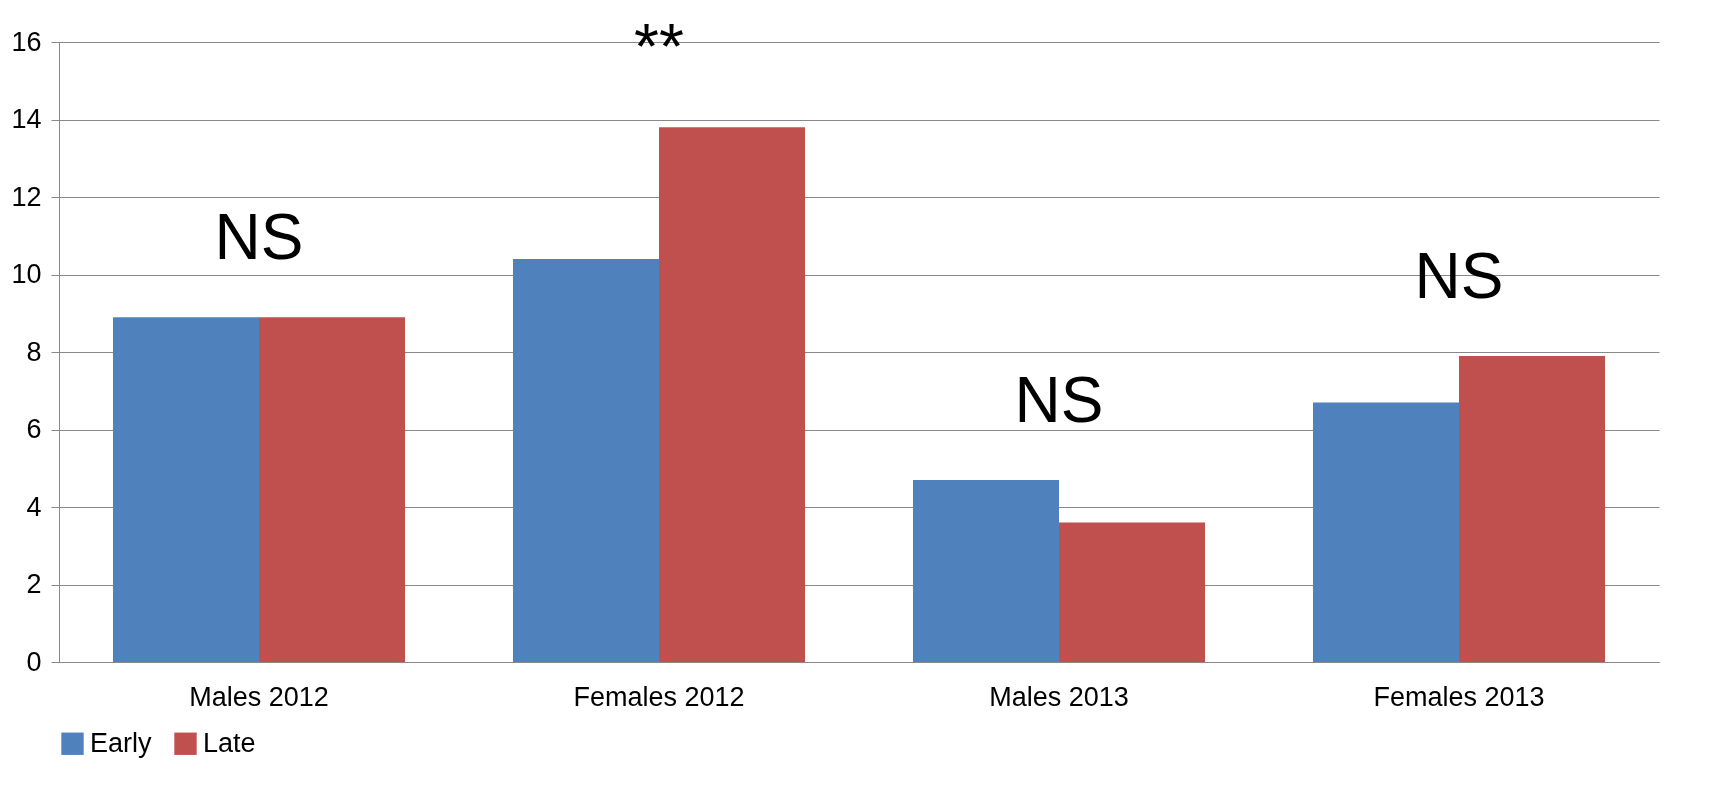 This screenshot has width=1725, height=805. I want to click on x-tick-label: Males 2013, so click(1059, 696).